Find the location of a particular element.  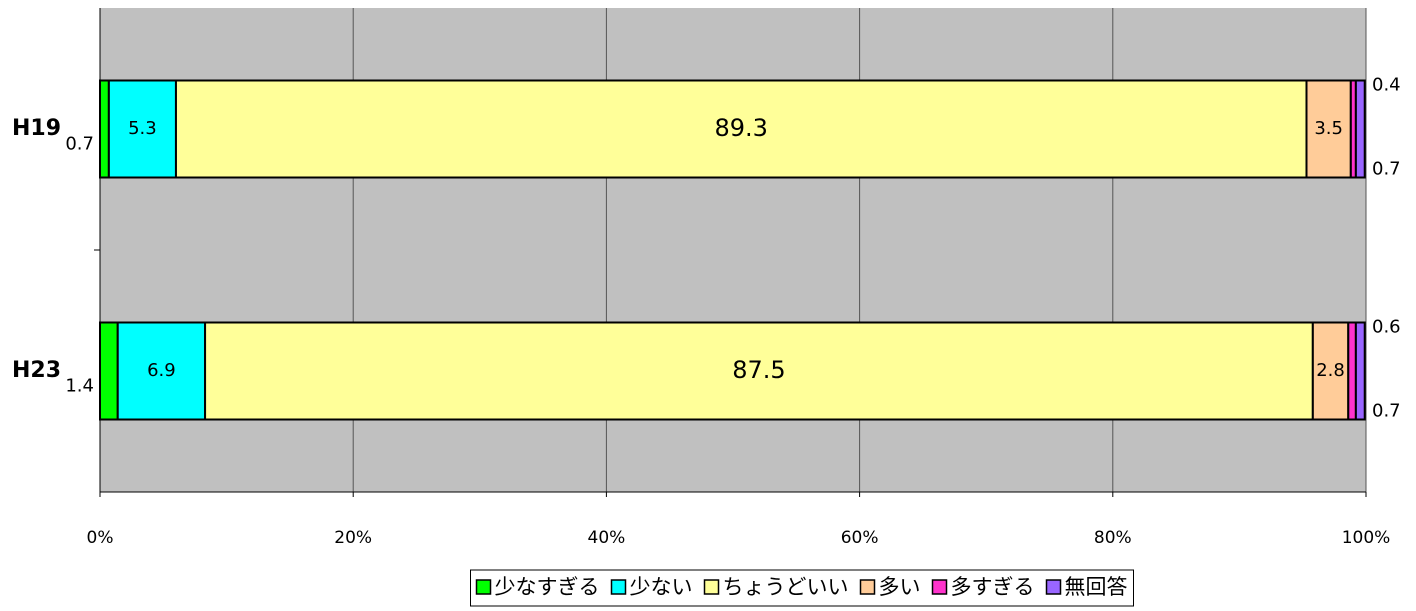

legend-box is located at coordinates (802, 588).